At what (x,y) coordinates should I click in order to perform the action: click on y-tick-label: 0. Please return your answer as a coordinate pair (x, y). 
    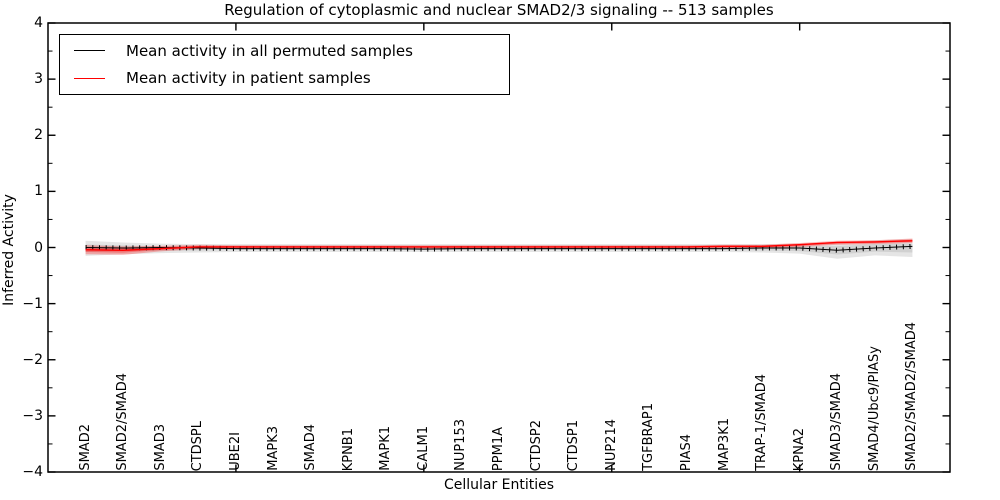
    Looking at the image, I should click on (38, 247).